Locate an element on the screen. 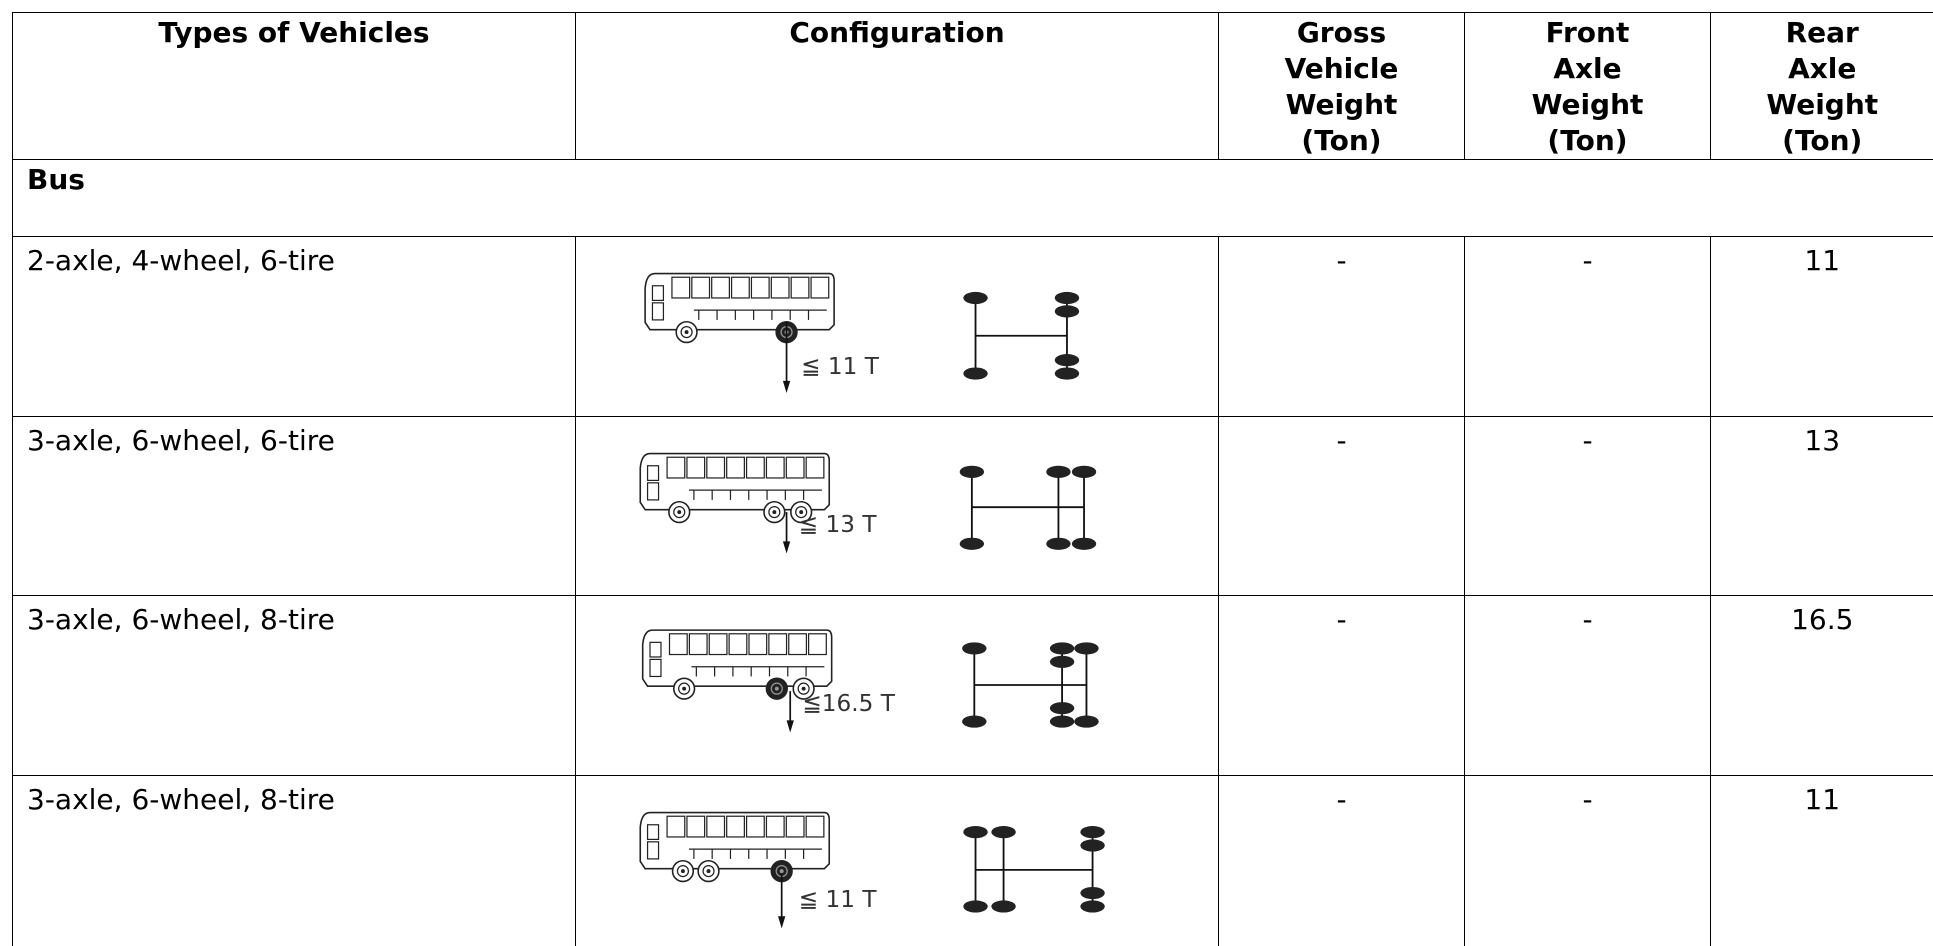  header-text: Front Axle Weight (Ton) is located at coordinates (1587, 86).